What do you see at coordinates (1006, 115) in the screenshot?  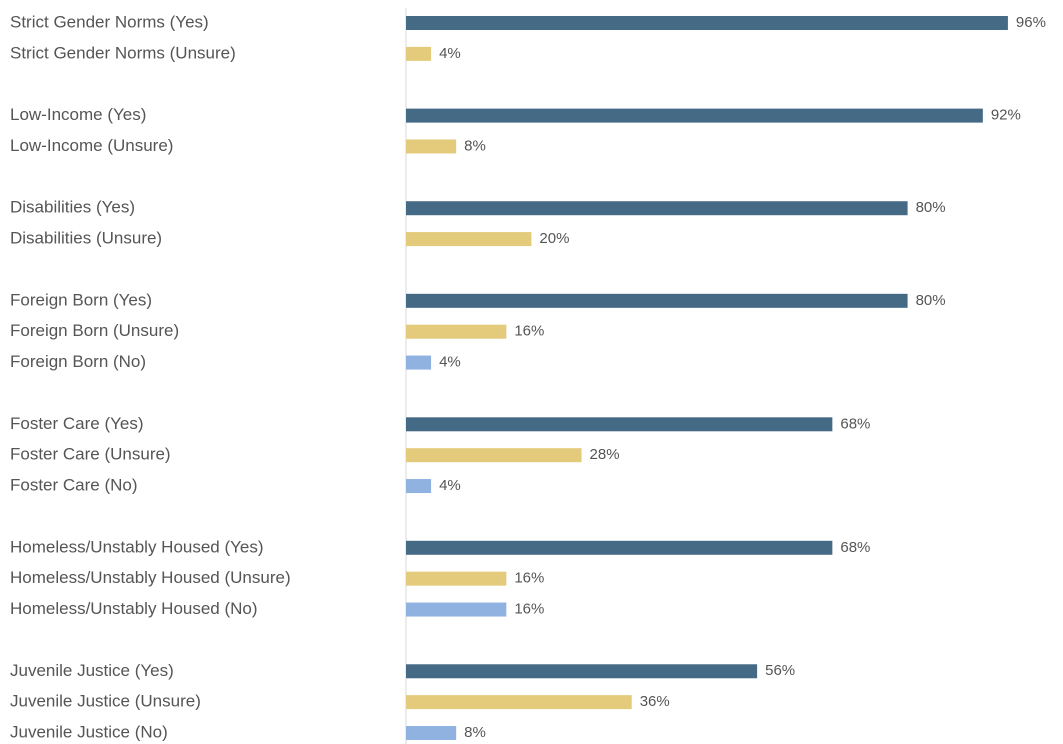 I see `value-label: 92%` at bounding box center [1006, 115].